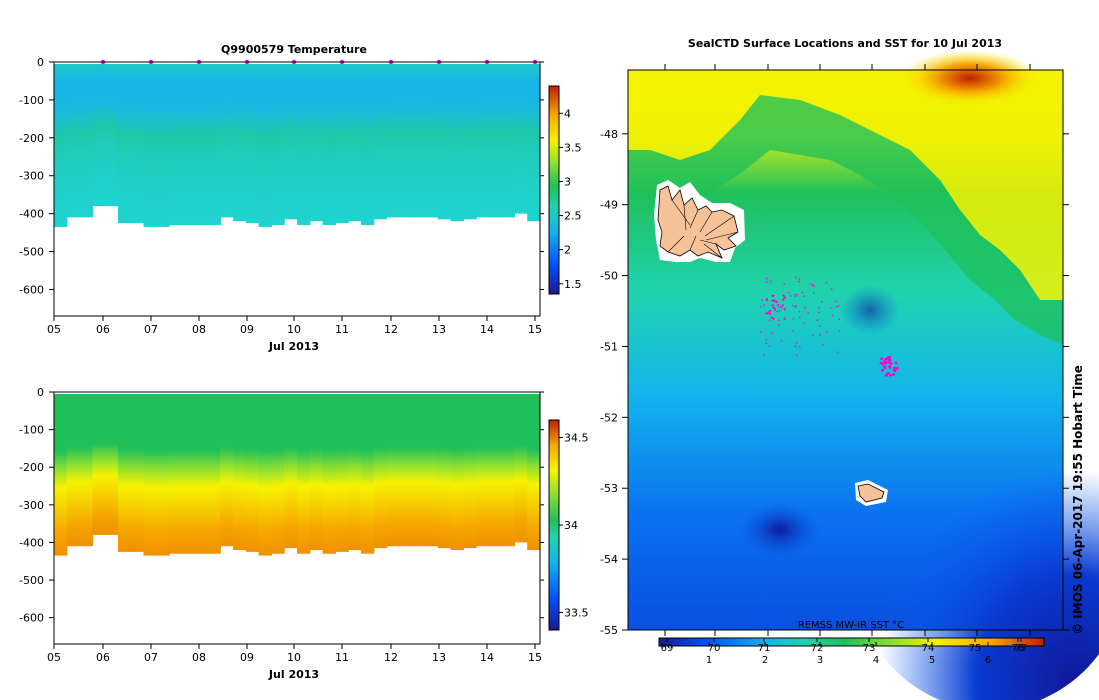  Describe the element at coordinates (571, 525) in the screenshot. I see `colorbar-tick-label: 34` at that location.